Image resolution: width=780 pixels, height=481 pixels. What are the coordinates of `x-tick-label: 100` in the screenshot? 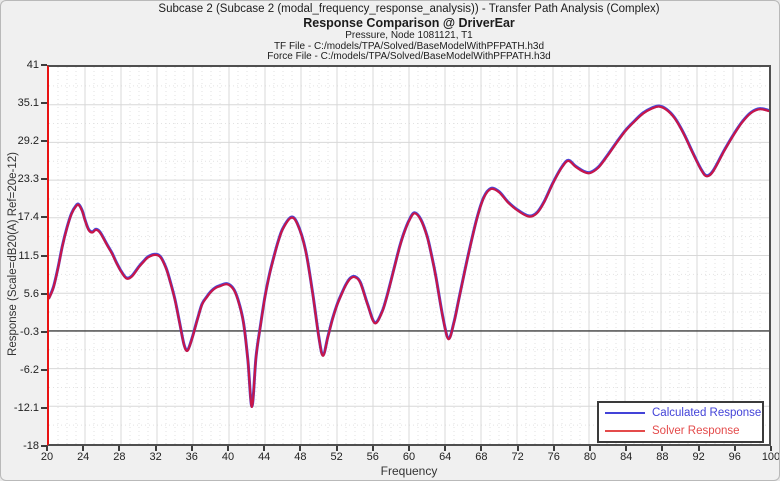 It's located at (770, 457).